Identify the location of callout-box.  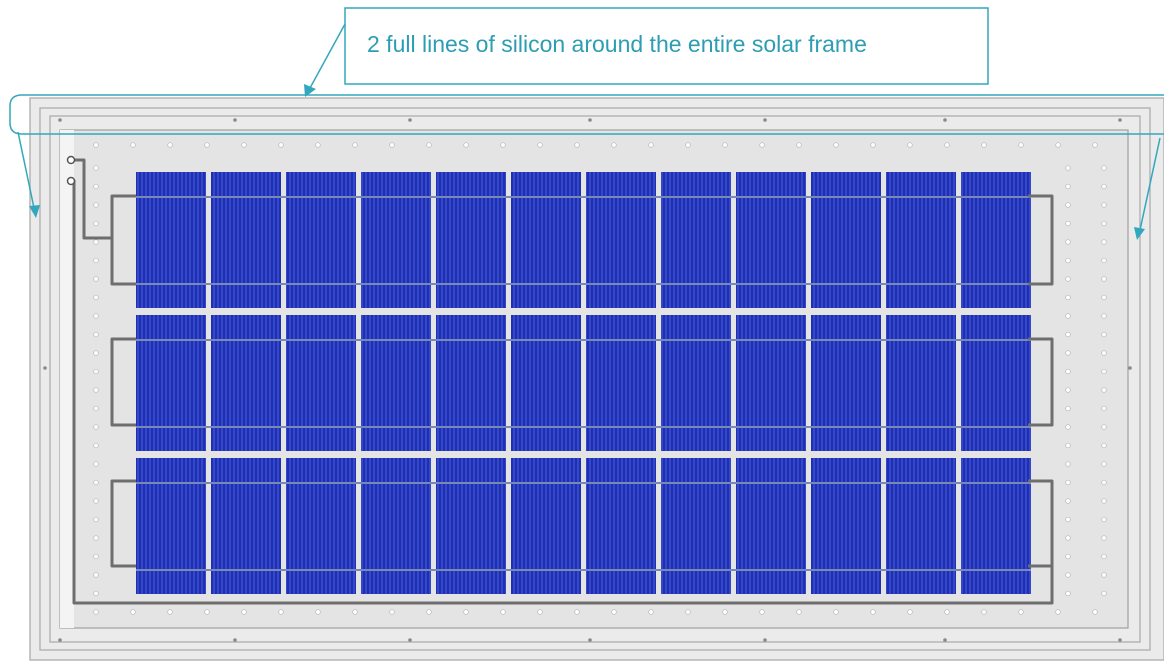
(666, 46).